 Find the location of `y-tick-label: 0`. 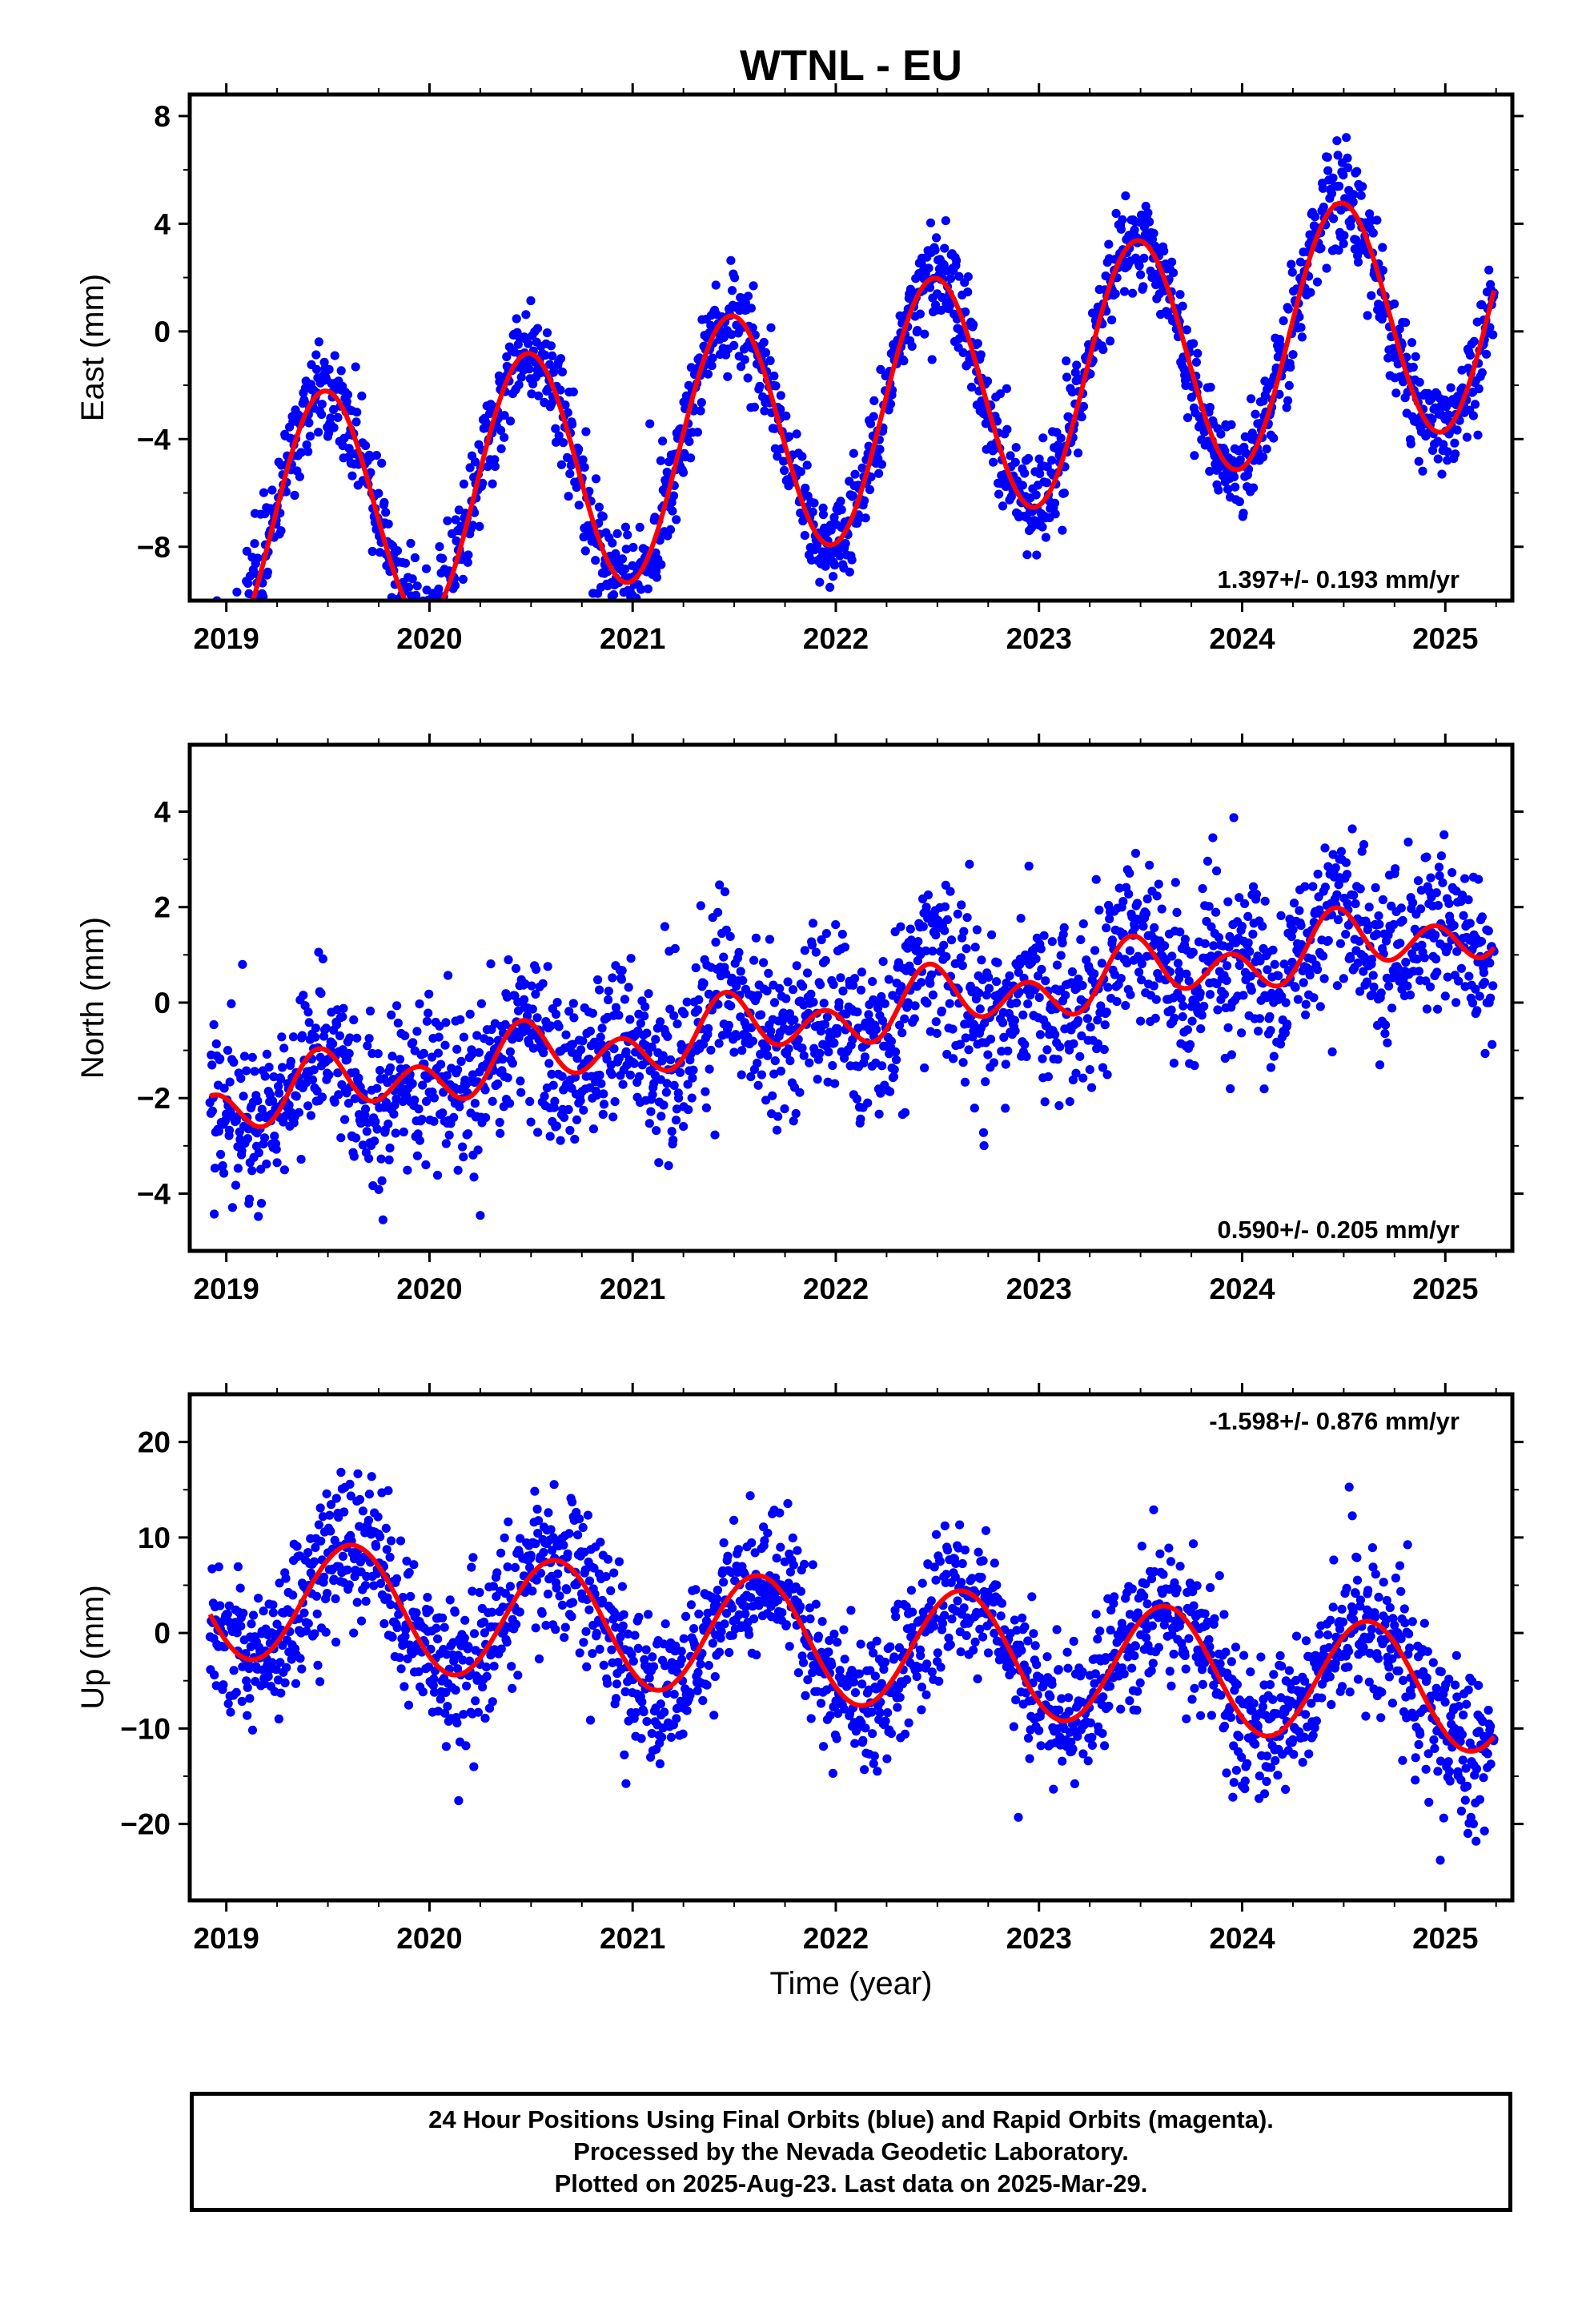

y-tick-label: 0 is located at coordinates (162, 332).